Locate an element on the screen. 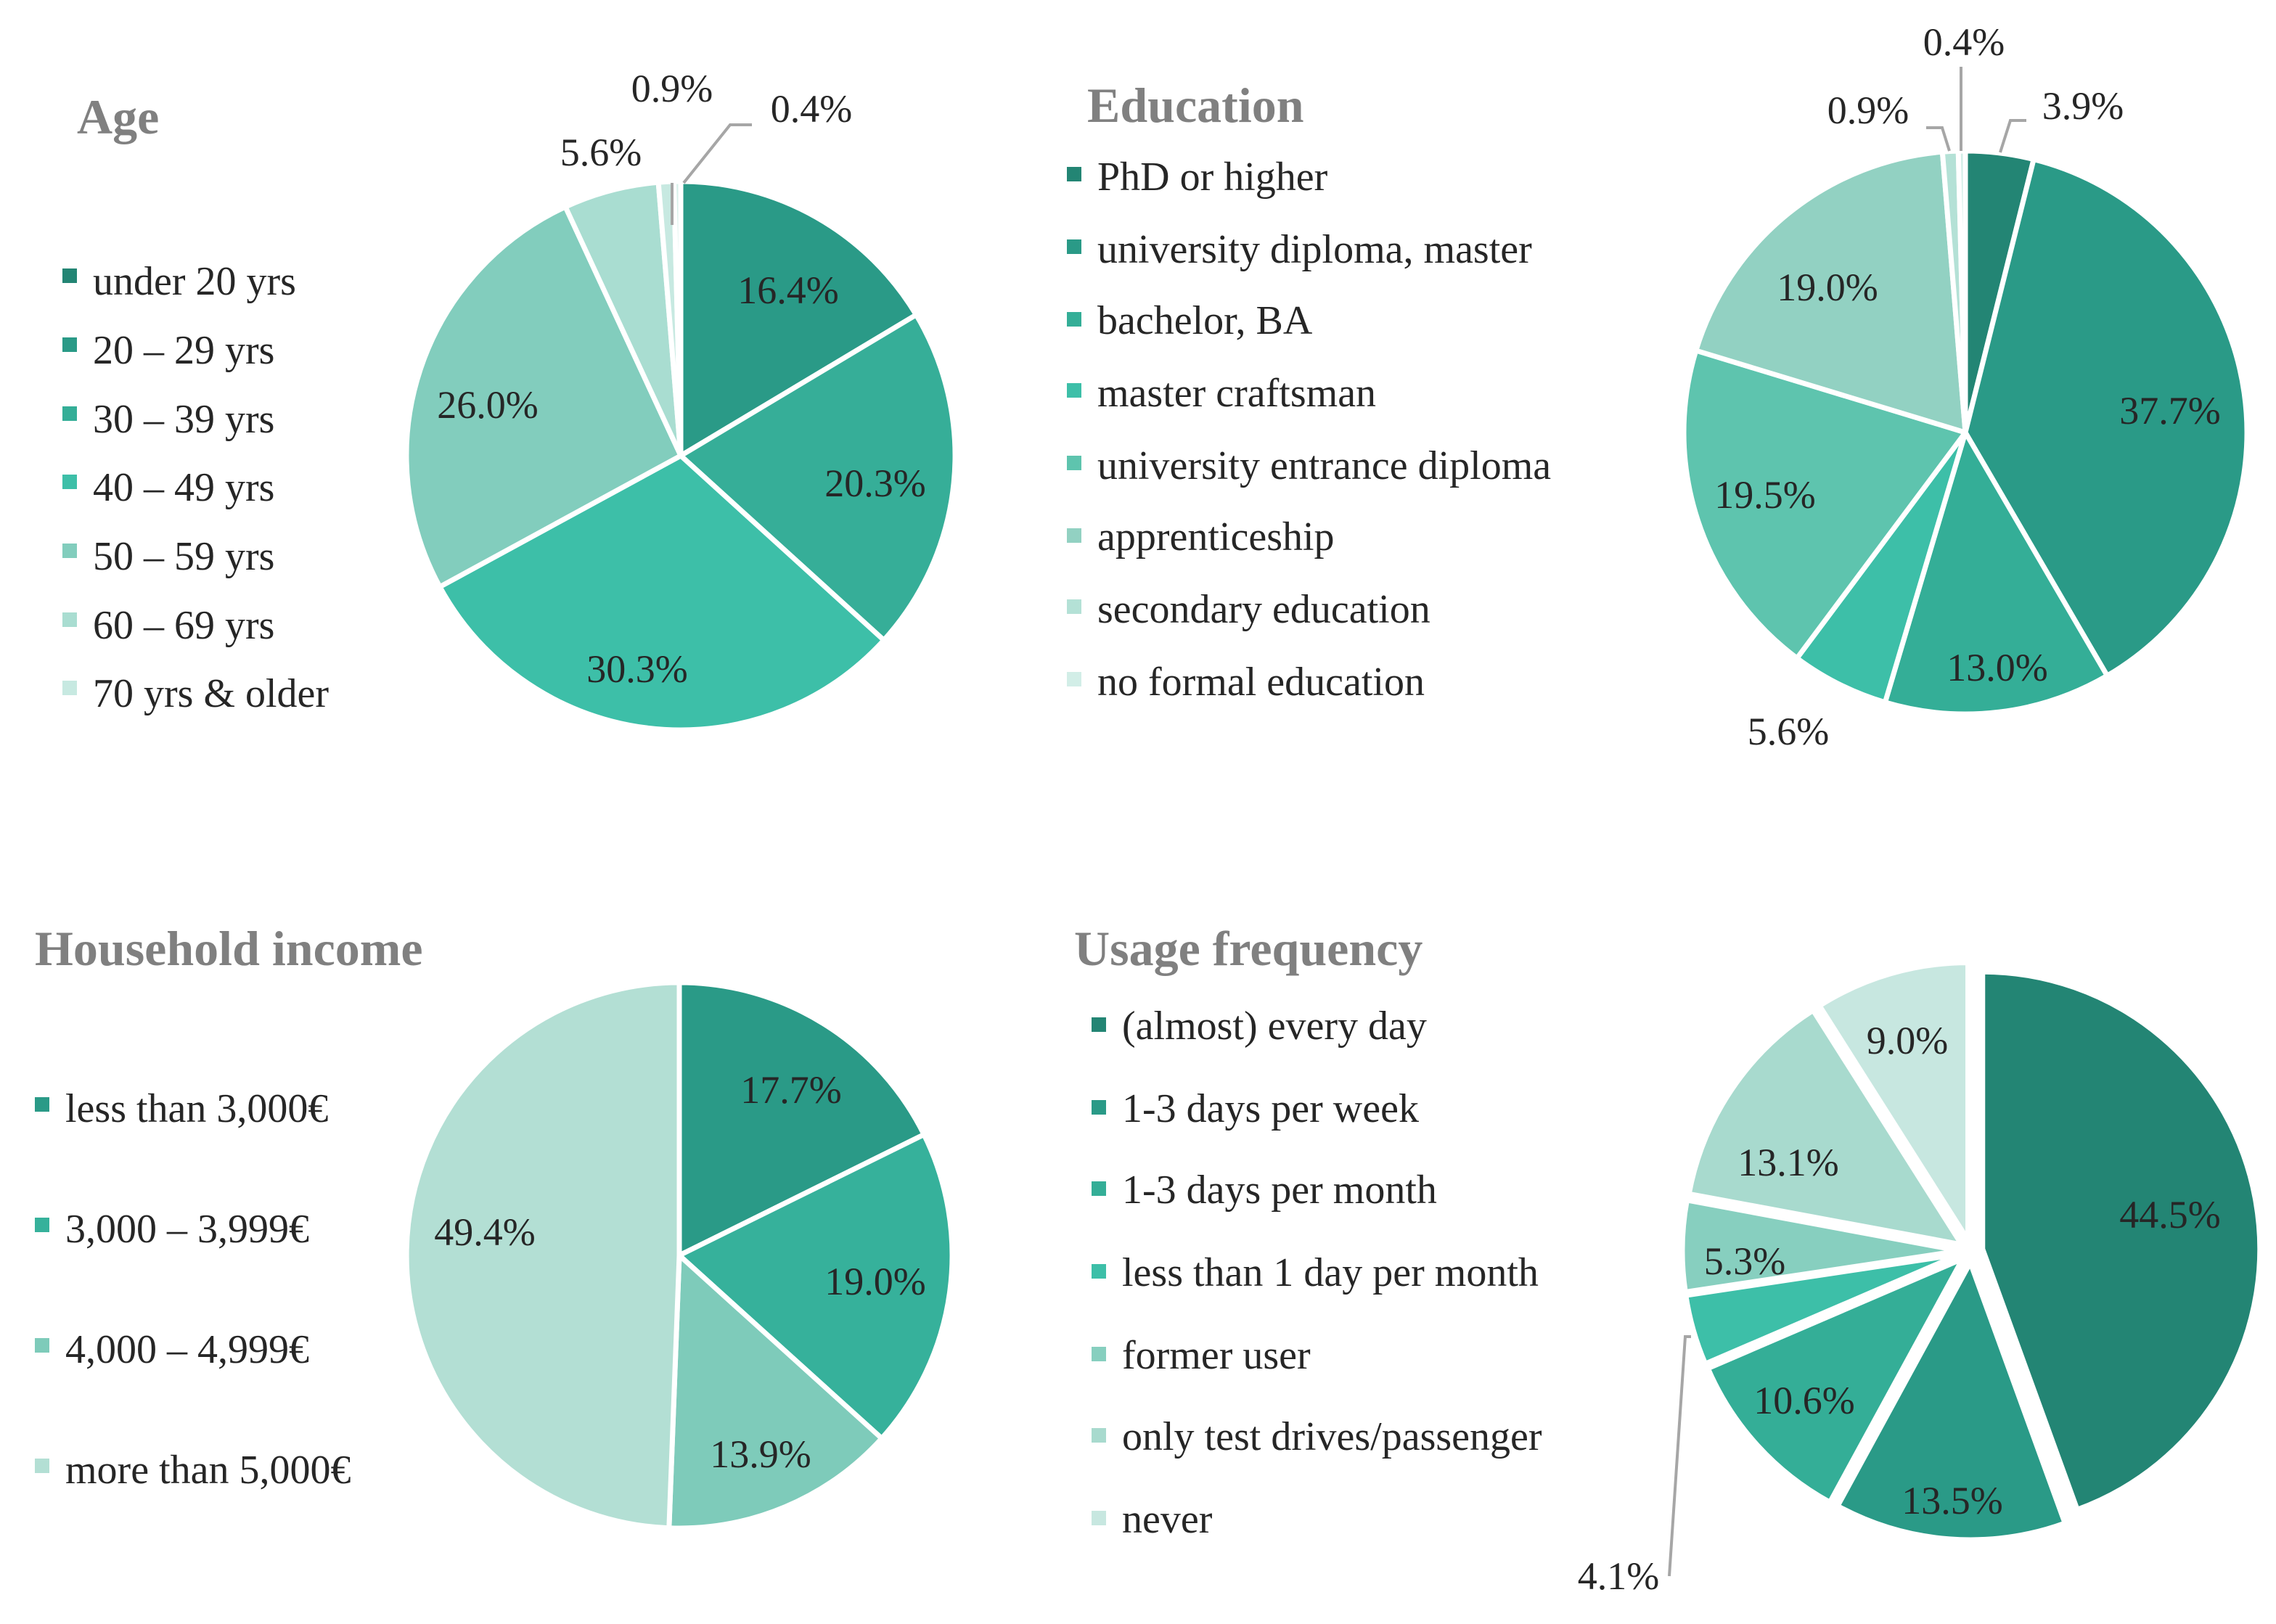 The image size is (2276, 1624). income-title: Household income is located at coordinates (229, 949).